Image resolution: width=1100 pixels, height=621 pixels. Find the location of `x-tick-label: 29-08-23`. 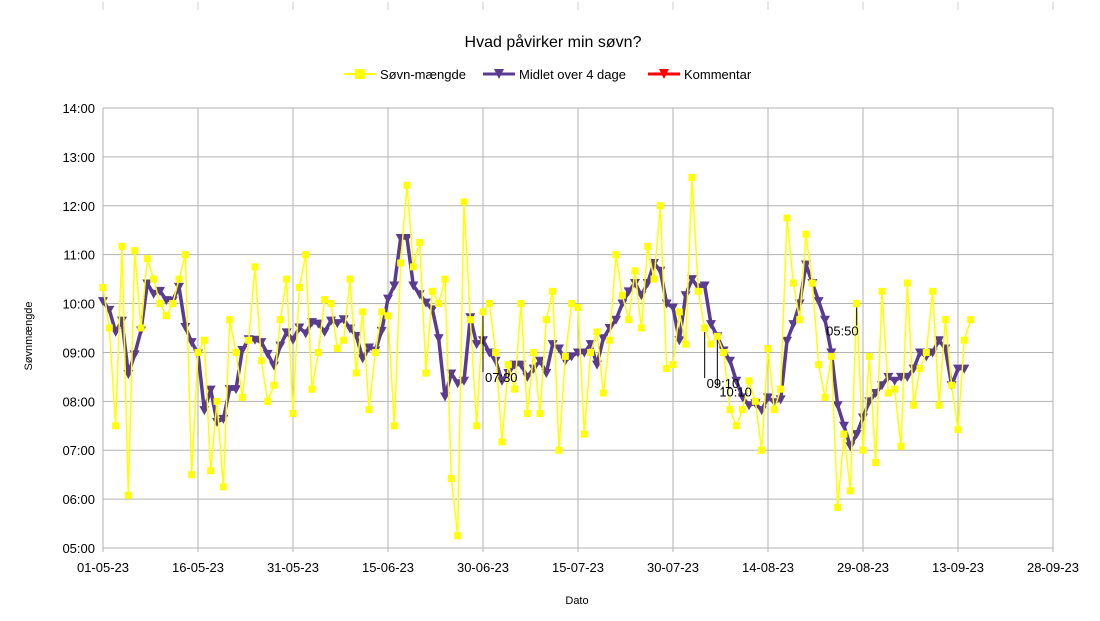

x-tick-label: 29-08-23 is located at coordinates (863, 567).